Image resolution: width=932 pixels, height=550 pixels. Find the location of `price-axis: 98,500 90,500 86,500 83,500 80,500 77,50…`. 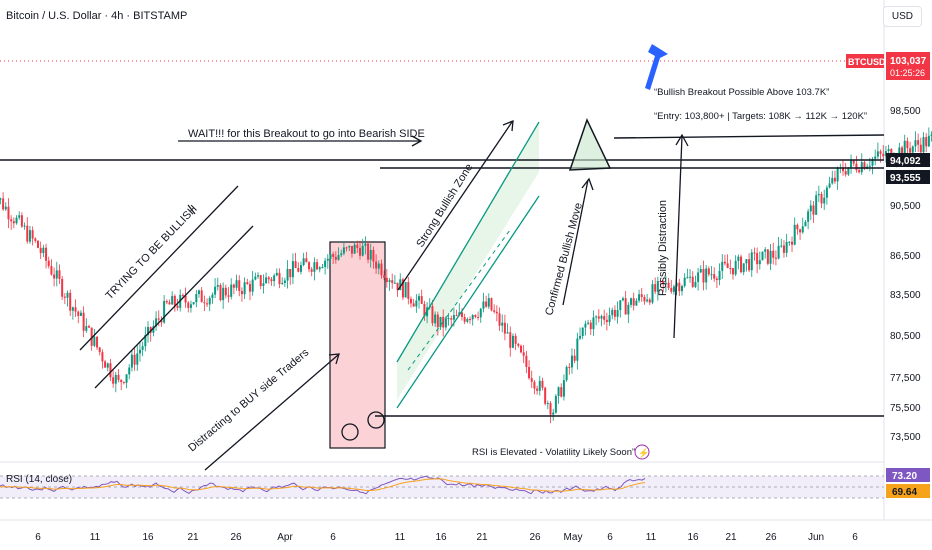

price-axis: 98,500 90,500 86,500 83,500 80,500 77,50… is located at coordinates (905, 274).